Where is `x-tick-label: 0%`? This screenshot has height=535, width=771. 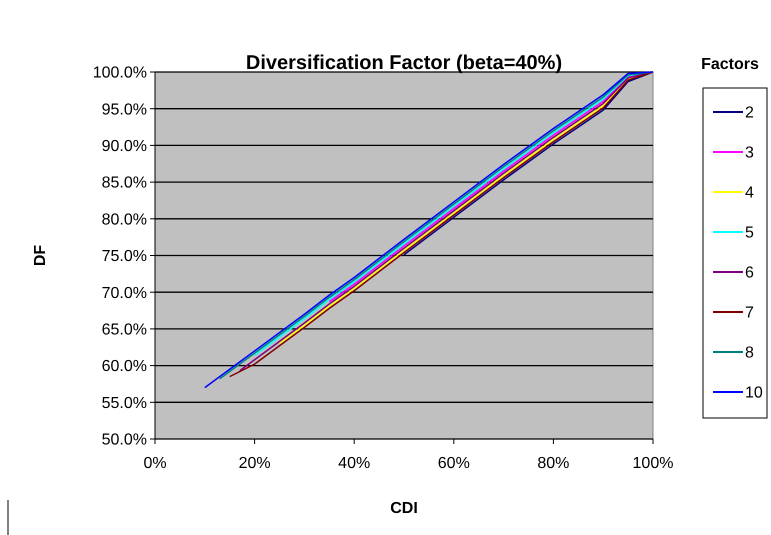
x-tick-label: 0% is located at coordinates (155, 463).